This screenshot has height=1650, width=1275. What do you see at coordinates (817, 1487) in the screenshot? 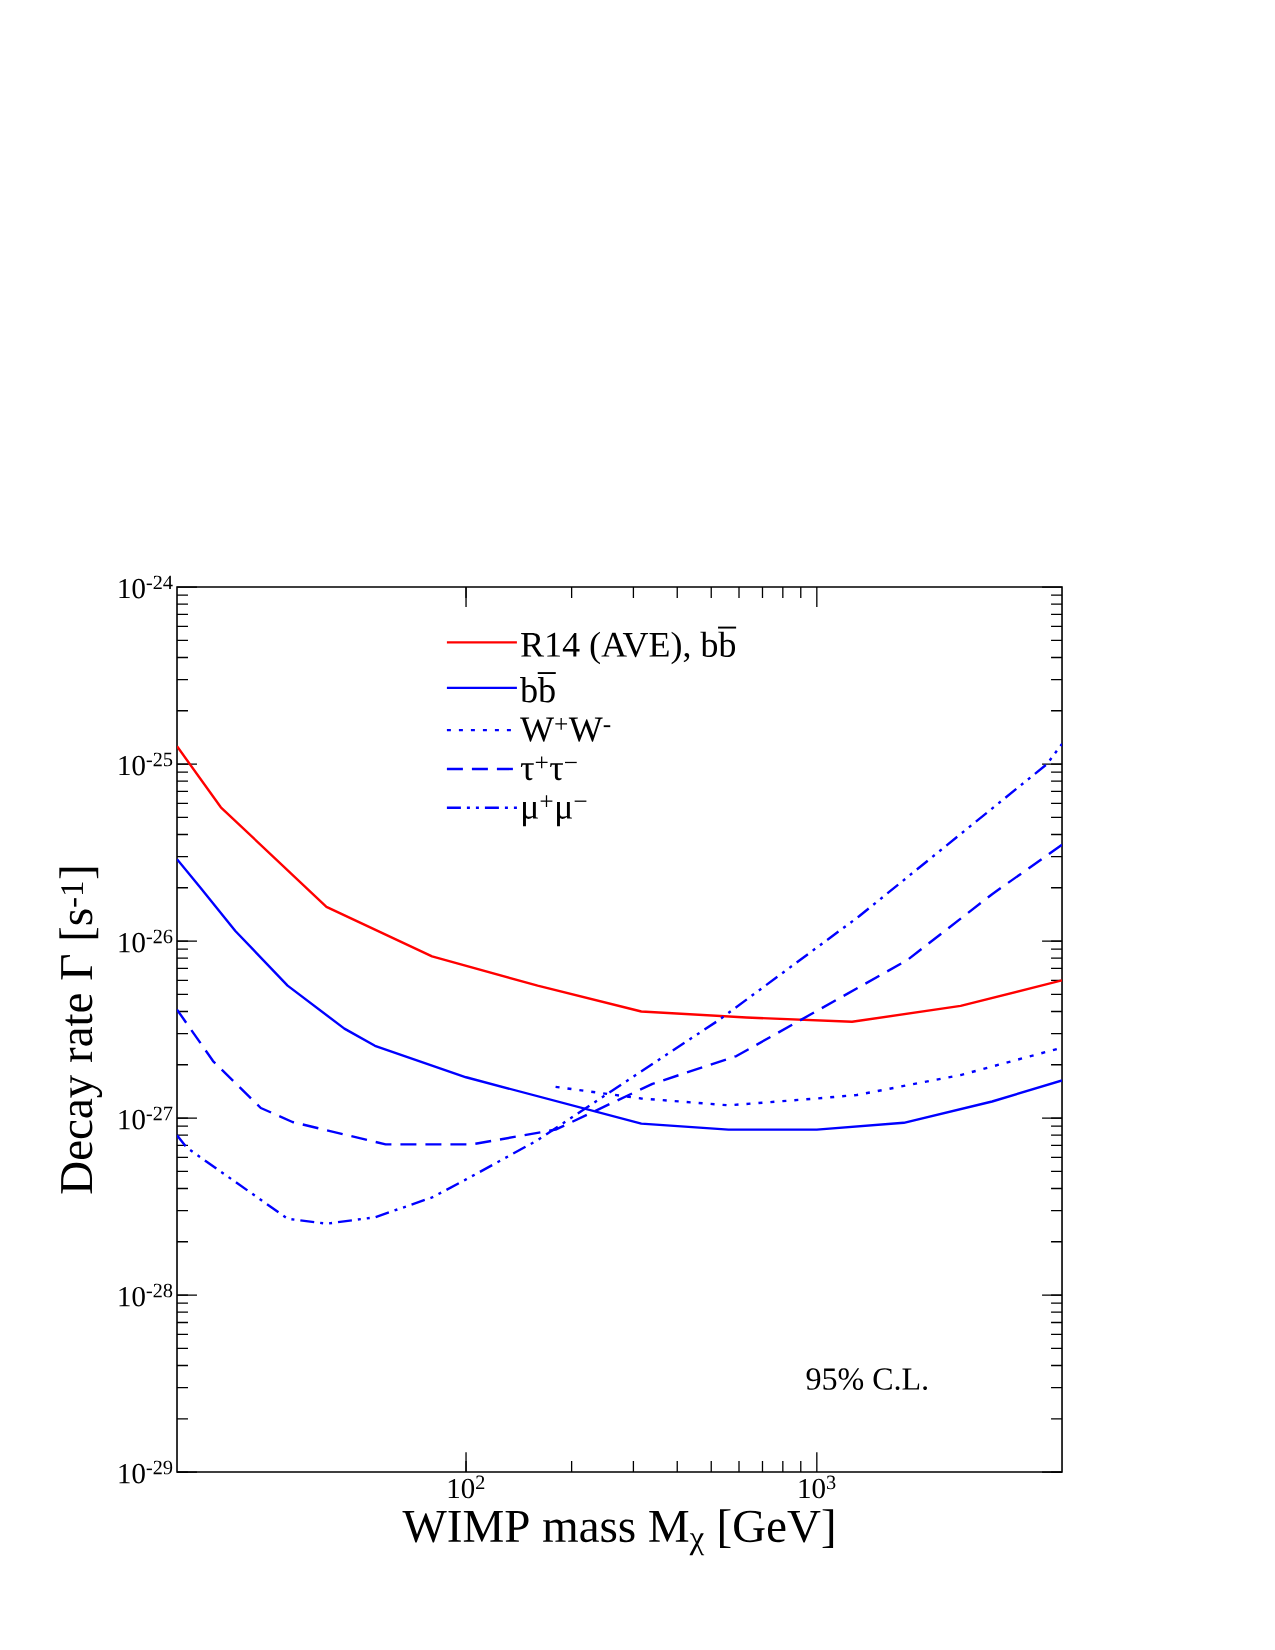
I see `x-tick-label: 10$^{3}$` at bounding box center [817, 1487].